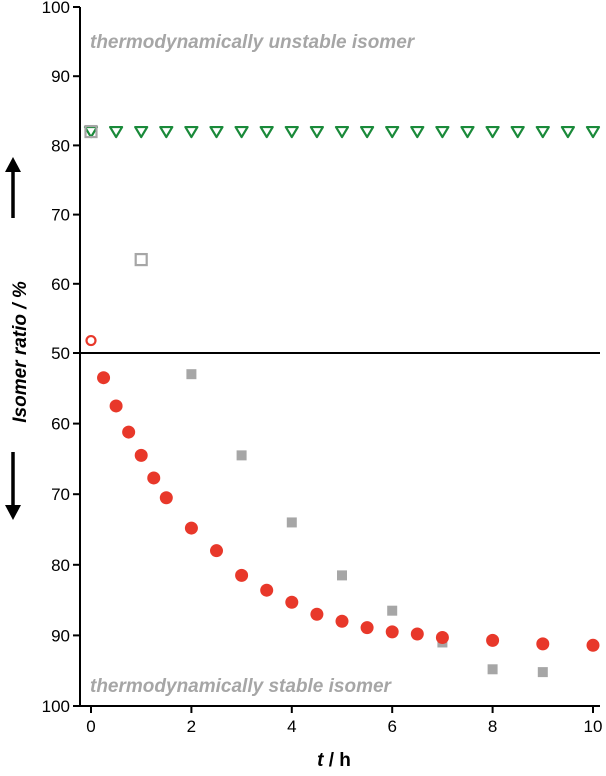 This screenshot has height=776, width=606. What do you see at coordinates (90, 726) in the screenshot?
I see `x-tick-label-0: 0` at bounding box center [90, 726].